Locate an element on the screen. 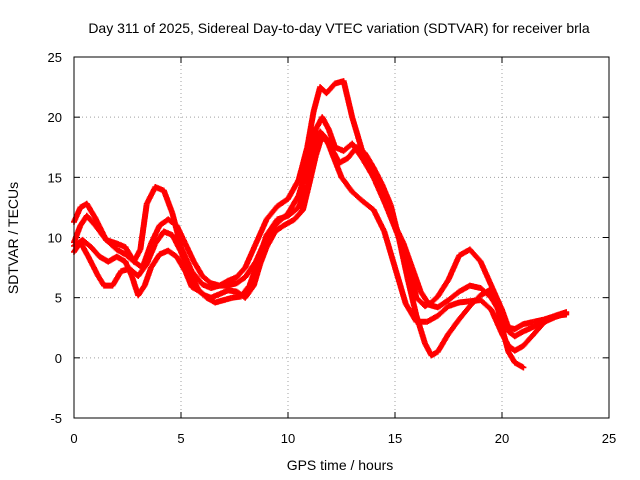 This screenshot has width=640, height=480. y-tick-label: 5 is located at coordinates (58, 298).